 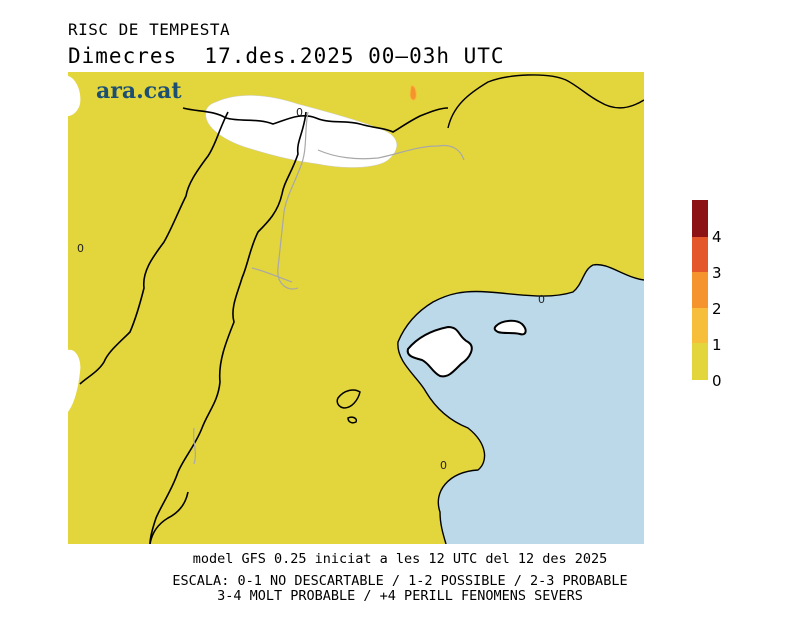 I want to click on ara-cat-logo: ara.cat, so click(x=139, y=91).